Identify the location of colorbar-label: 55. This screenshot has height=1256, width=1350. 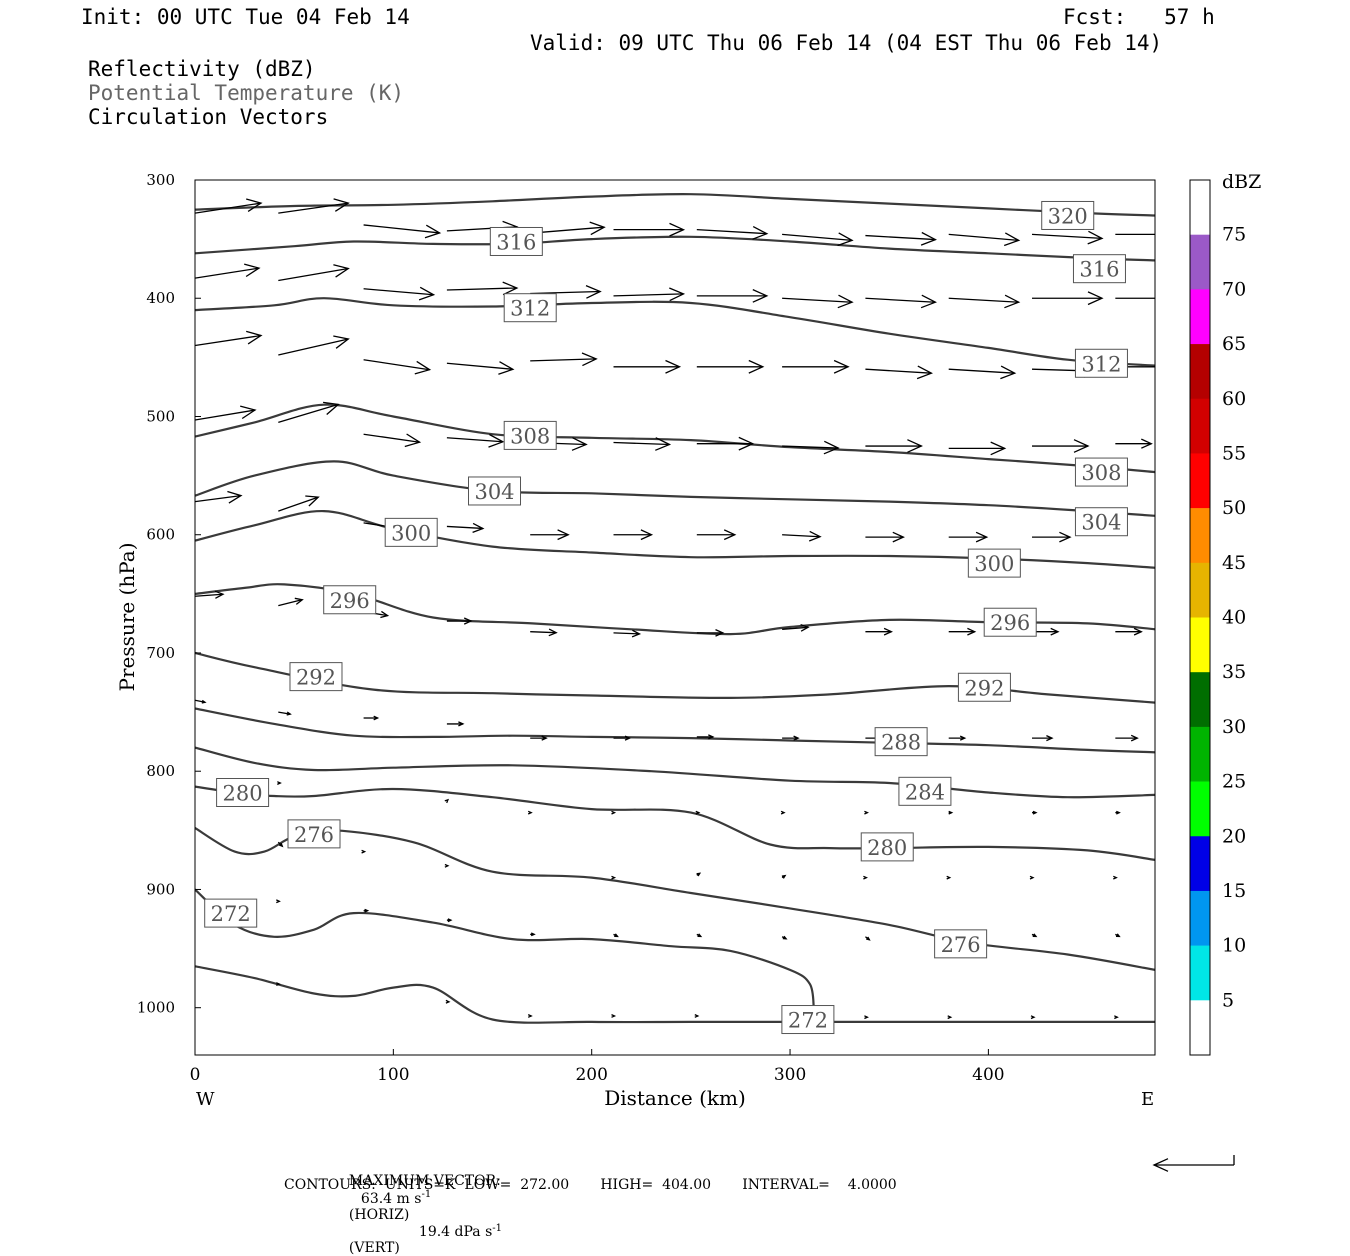
(1234, 453).